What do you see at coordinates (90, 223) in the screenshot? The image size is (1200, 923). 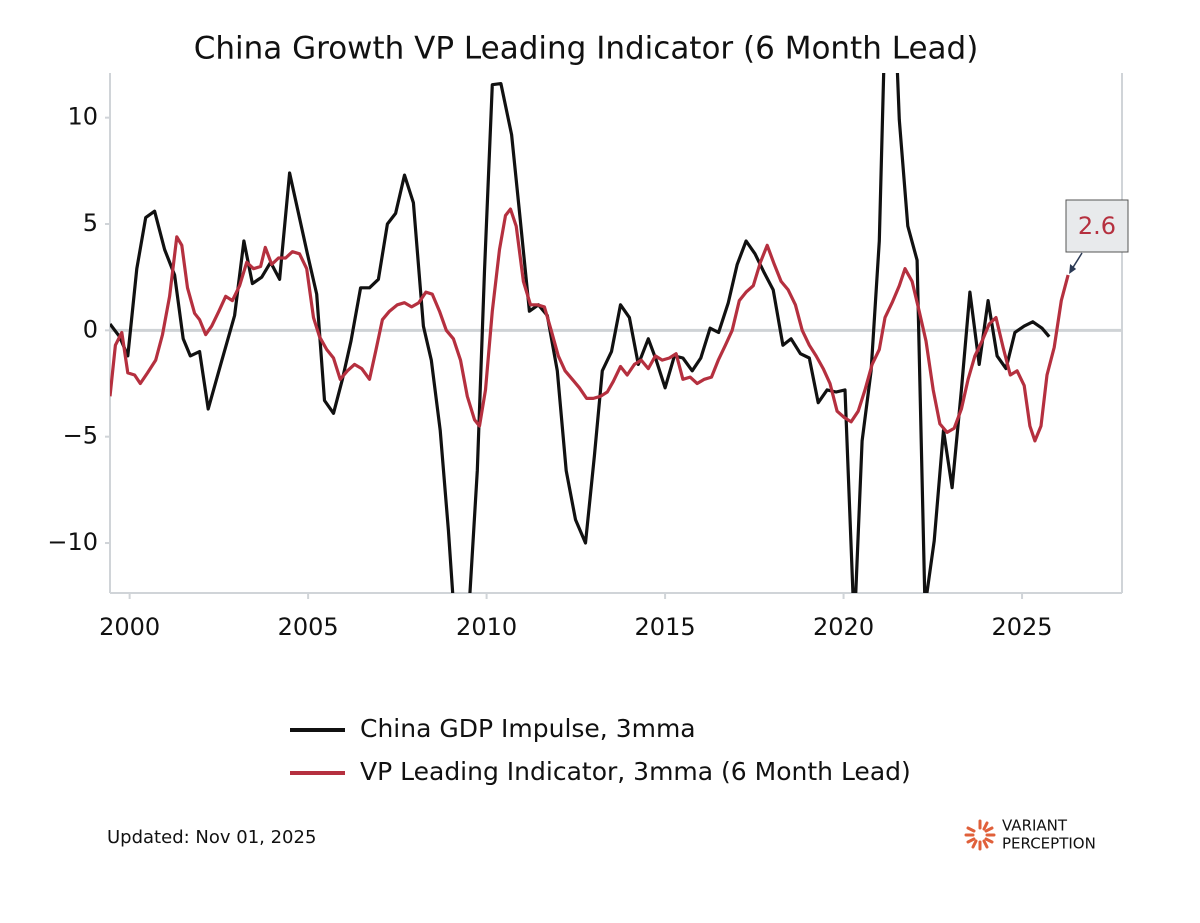 I see `y-tick-label: 5` at bounding box center [90, 223].